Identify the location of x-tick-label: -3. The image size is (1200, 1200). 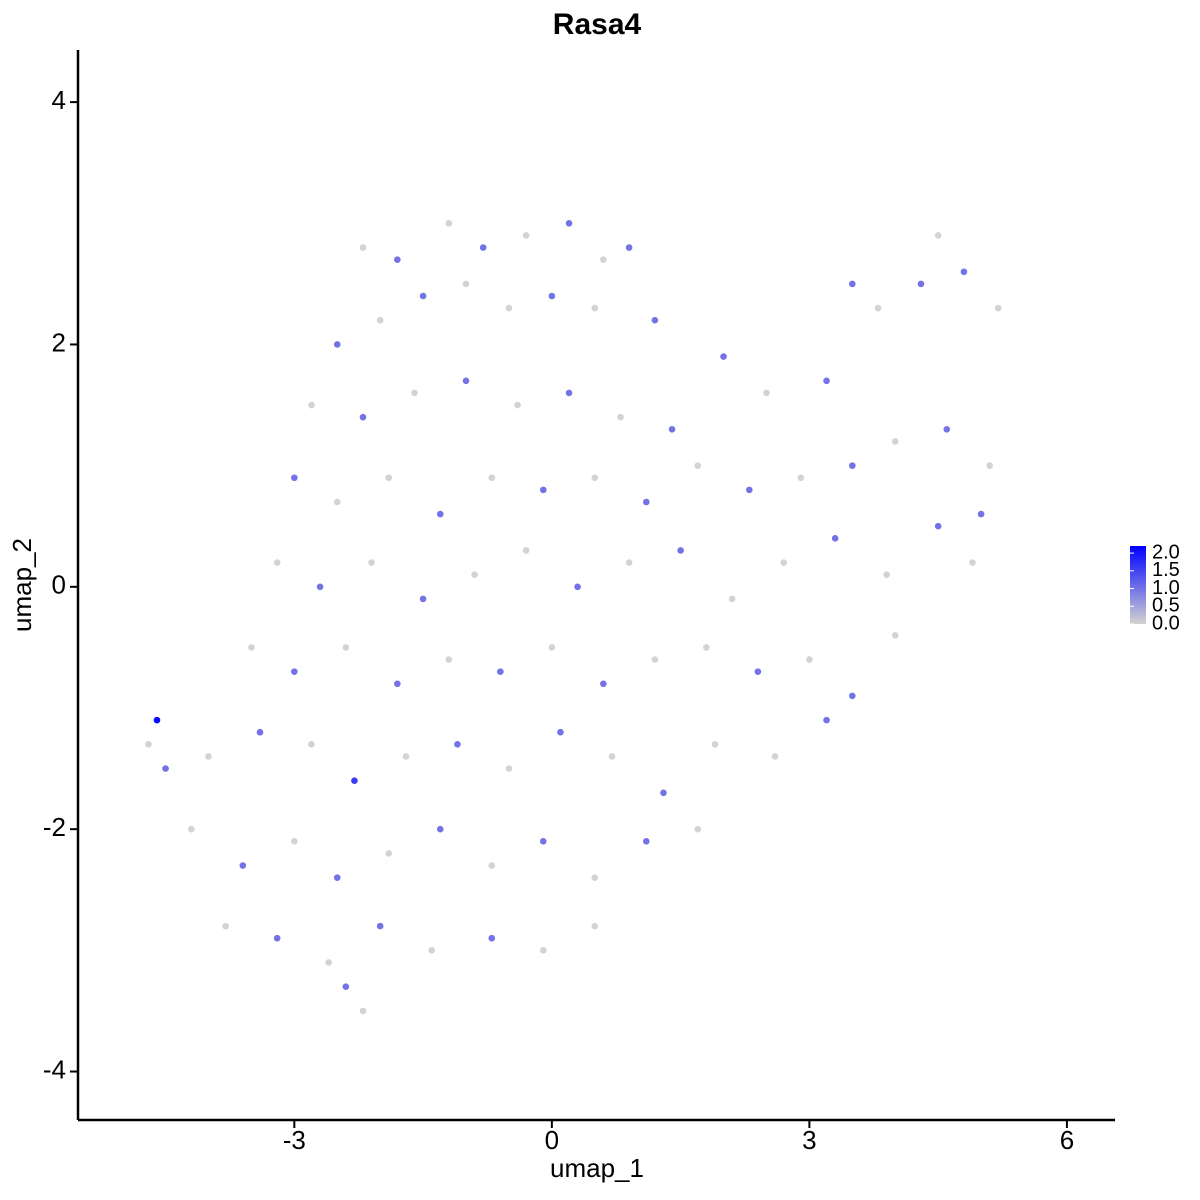
(294, 1140).